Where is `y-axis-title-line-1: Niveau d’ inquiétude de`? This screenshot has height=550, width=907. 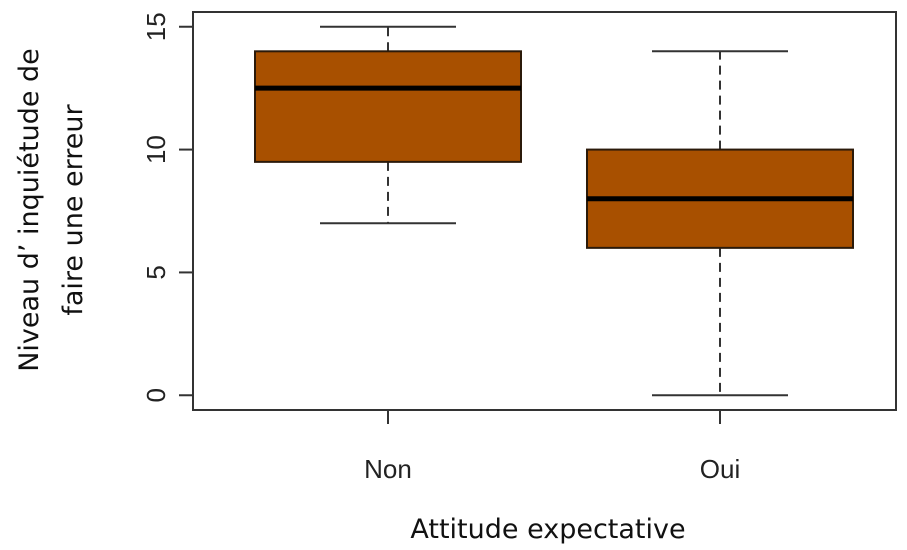
y-axis-title-line-1: Niveau d’ inquiétude de is located at coordinates (29, 210).